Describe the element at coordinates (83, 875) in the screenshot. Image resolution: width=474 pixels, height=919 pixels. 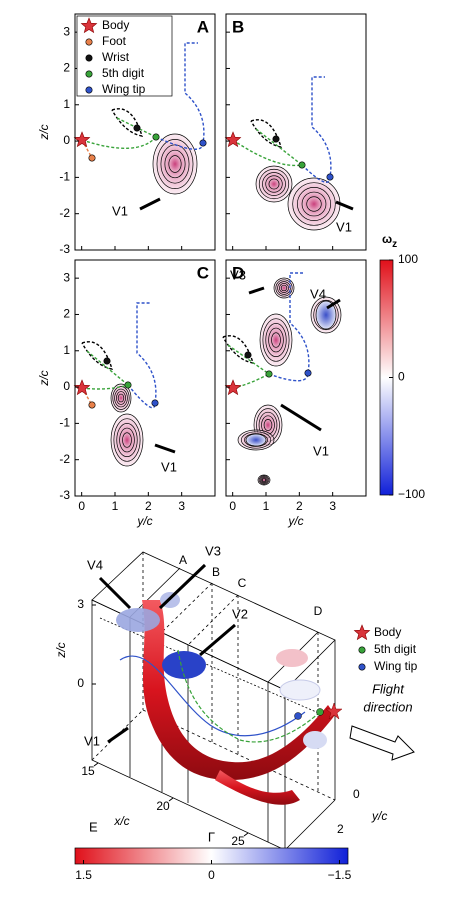
I see `colorbar-tick-label: 1.5` at that location.